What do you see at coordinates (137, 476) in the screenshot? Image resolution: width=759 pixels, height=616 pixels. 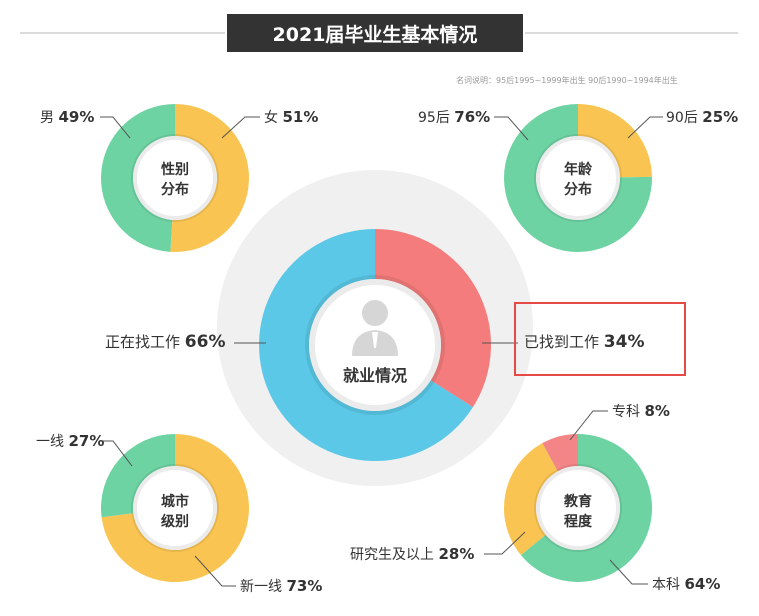 I see `city-slice-一线` at bounding box center [137, 476].